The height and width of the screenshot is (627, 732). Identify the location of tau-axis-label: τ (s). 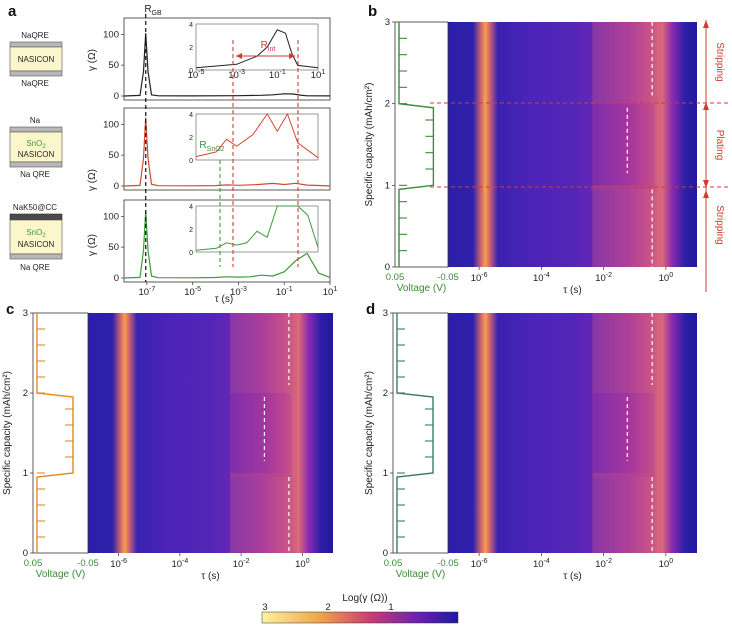
(210, 576).